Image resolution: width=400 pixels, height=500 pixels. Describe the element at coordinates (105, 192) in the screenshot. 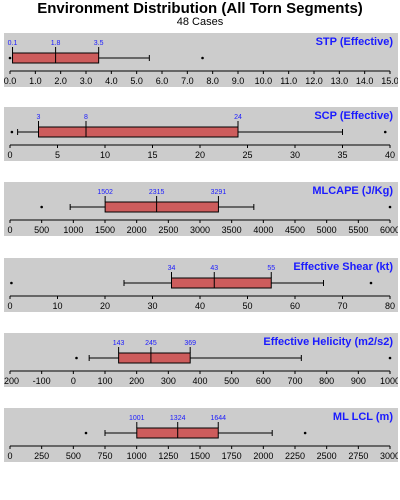

I see `value-label-q1: 1502` at that location.